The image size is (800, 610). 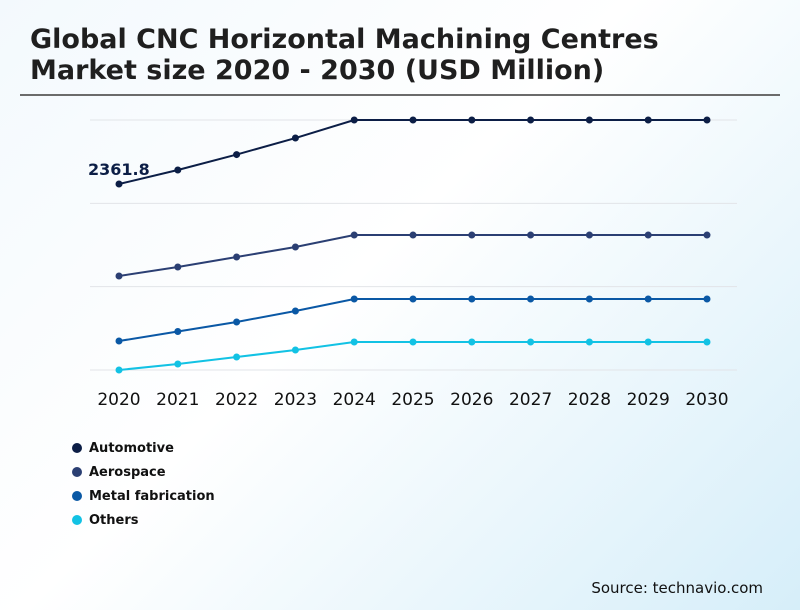 I want to click on series-line-others, so click(x=412, y=355).